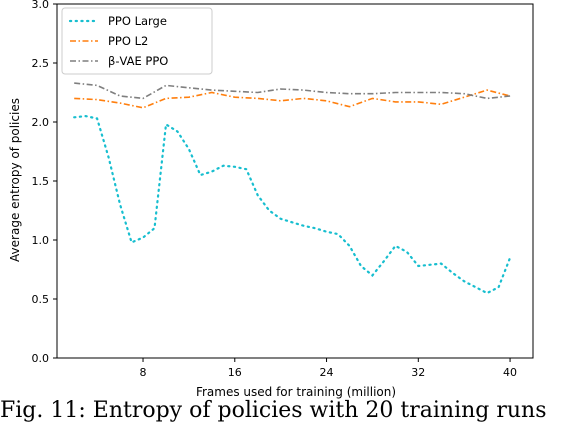  I want to click on y-tick-label: 2.5, so click(41, 63).